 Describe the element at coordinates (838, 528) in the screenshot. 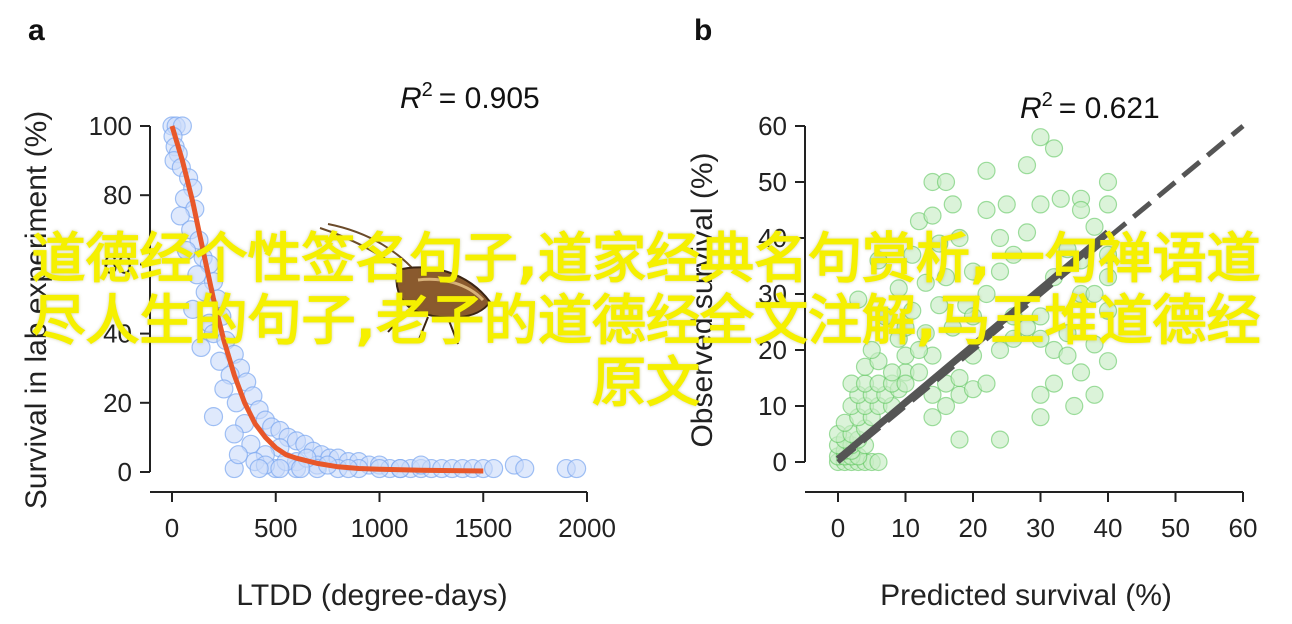

I see `b-x-tick-label: 0` at that location.